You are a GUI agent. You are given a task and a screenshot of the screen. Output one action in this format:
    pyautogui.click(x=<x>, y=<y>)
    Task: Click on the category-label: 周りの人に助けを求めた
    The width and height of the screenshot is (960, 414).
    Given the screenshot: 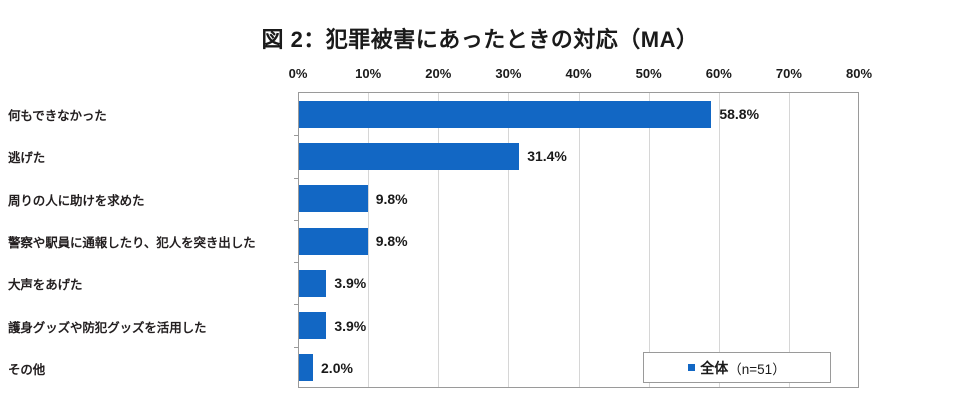 What is the action you would take?
    pyautogui.click(x=76, y=200)
    